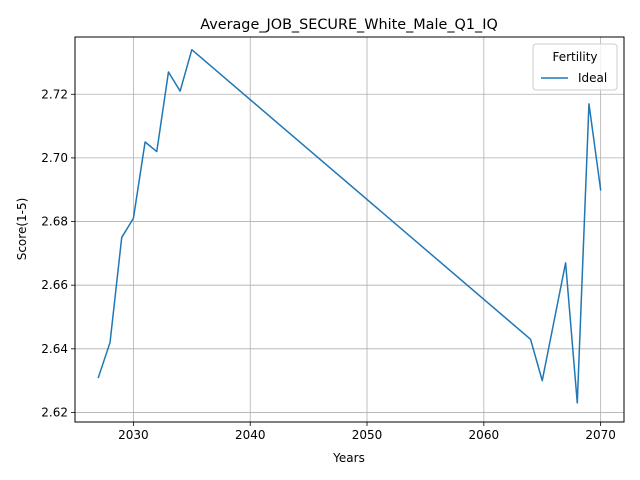 The height and width of the screenshot is (480, 640). Describe the element at coordinates (54, 285) in the screenshot. I see `y-tick-label: 2.66` at that location.